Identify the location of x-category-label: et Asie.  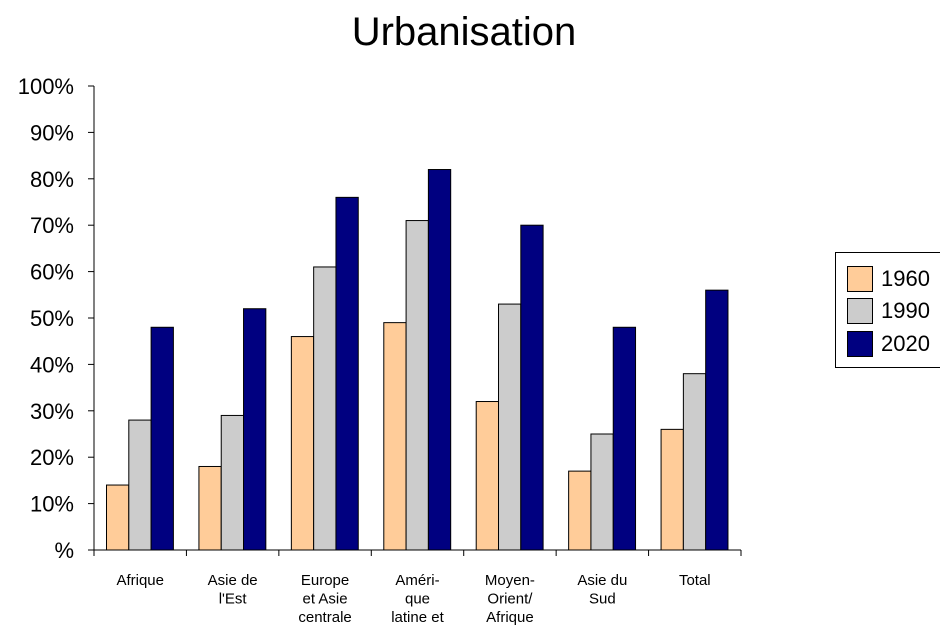
(325, 599).